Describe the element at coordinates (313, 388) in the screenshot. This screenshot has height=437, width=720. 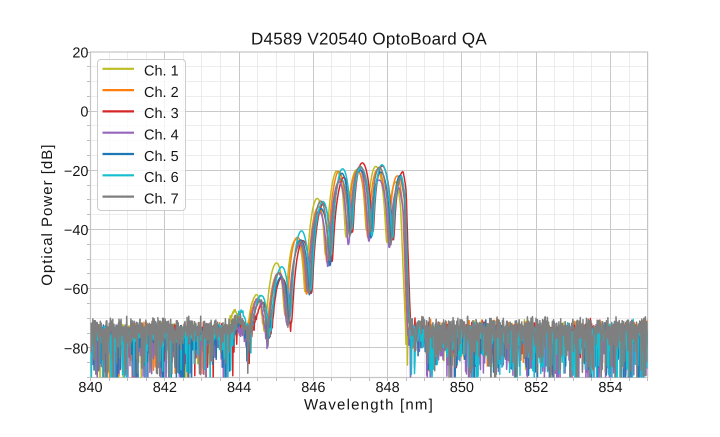
I see `svg-text: 846` at that location.